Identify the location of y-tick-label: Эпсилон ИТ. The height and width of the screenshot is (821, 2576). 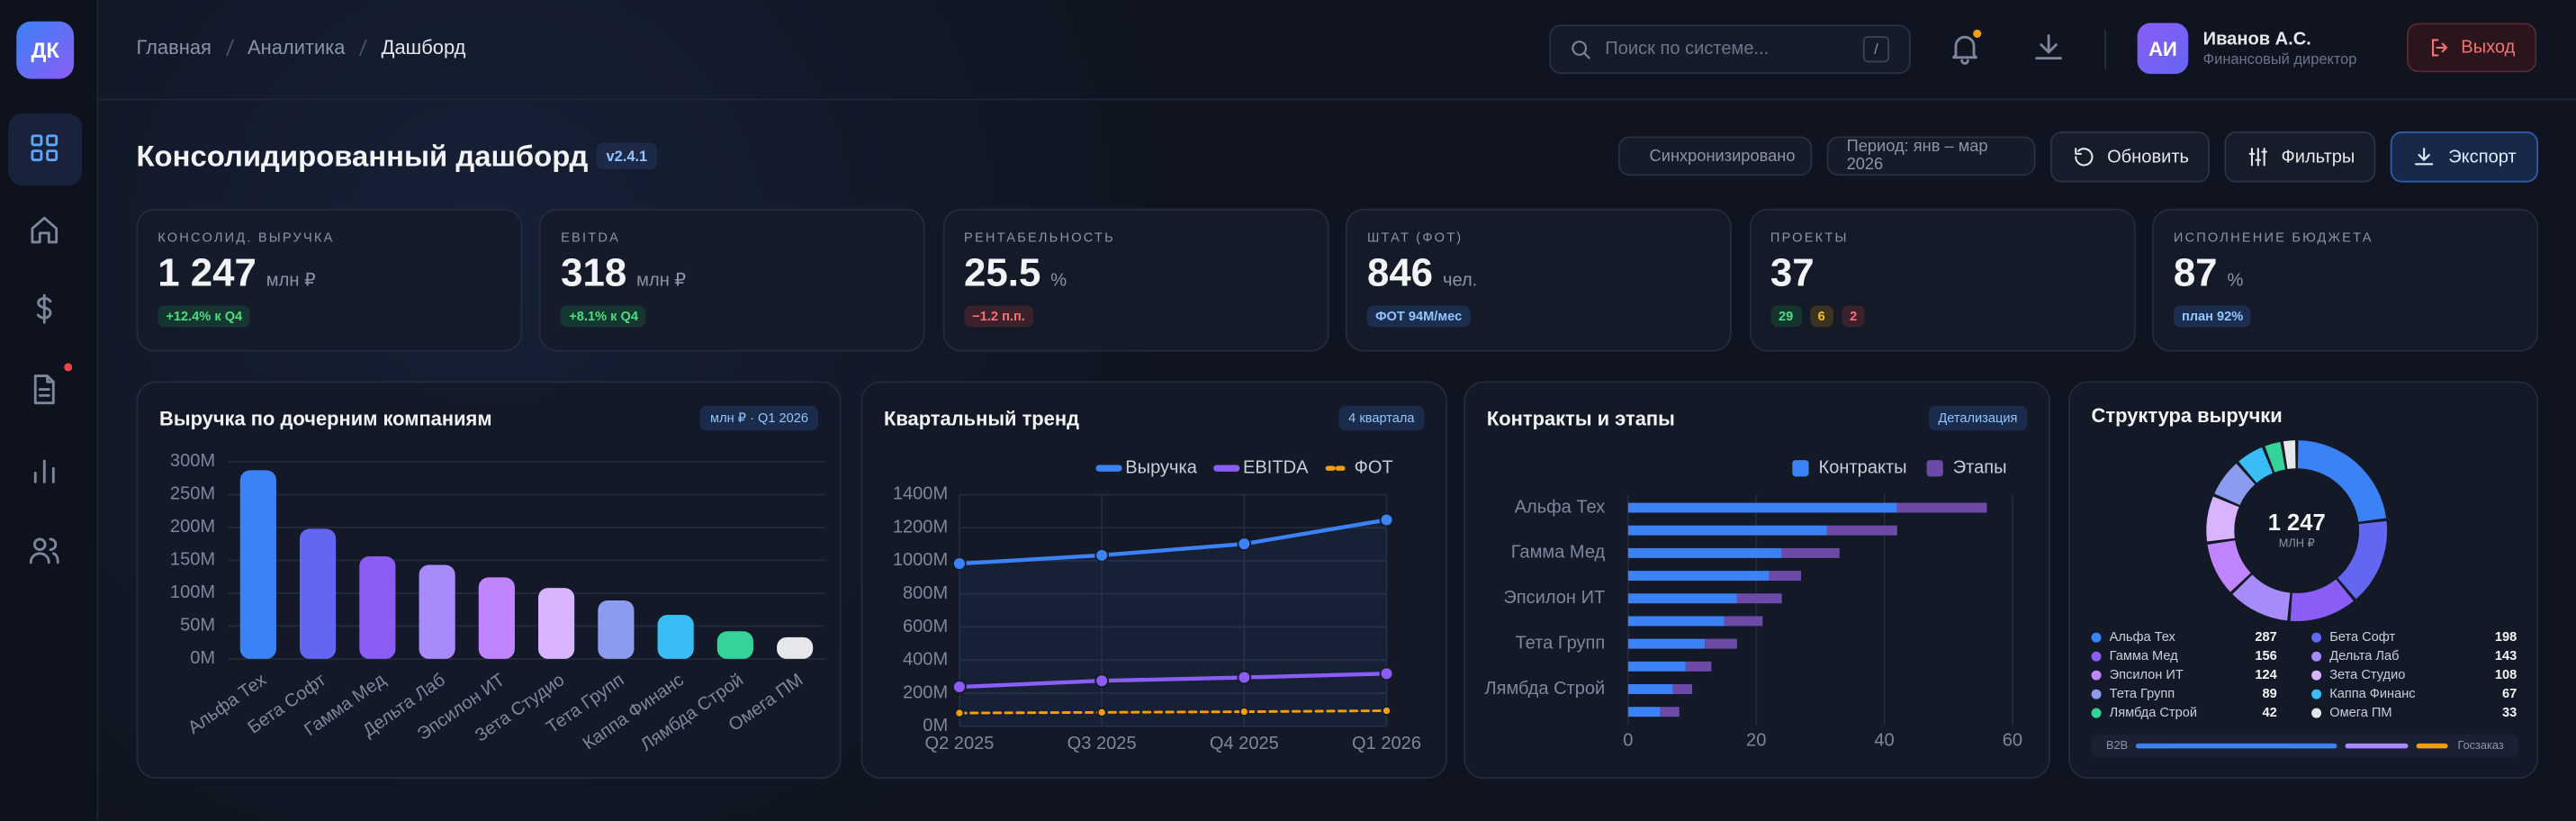
(1554, 598).